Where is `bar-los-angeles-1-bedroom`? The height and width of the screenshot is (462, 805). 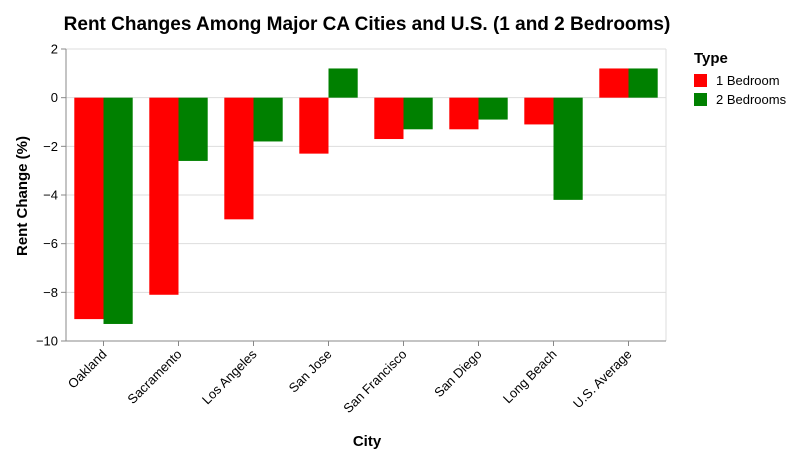
bar-los-angeles-1-bedroom is located at coordinates (239, 158).